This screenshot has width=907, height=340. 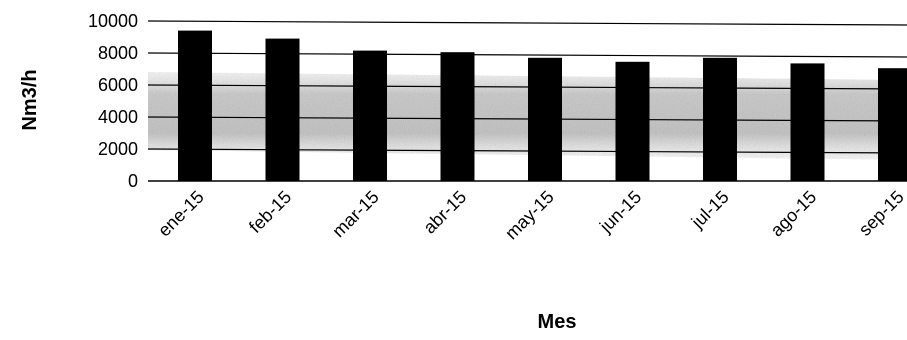 What do you see at coordinates (355, 214) in the screenshot?
I see `x-tick-label: mar-15` at bounding box center [355, 214].